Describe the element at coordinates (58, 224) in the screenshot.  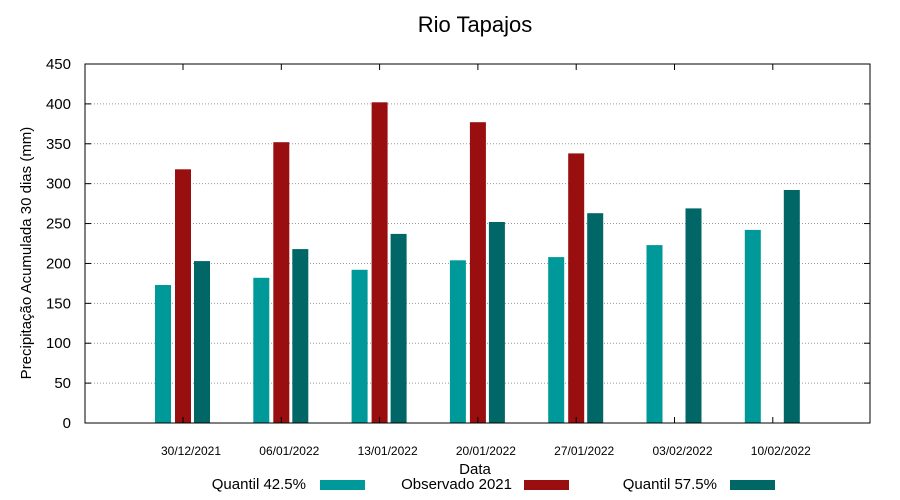
I see `y-tick-label: 250` at that location.